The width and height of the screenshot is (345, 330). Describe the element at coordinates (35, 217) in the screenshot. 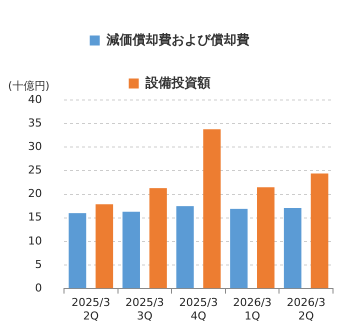

I see `y-tick-label: 15` at that location.